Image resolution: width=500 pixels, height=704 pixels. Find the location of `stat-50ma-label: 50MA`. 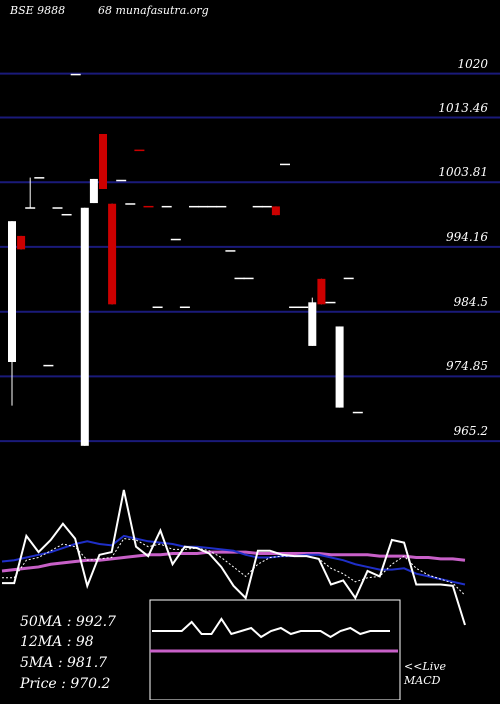

stat-50ma-label: 50MA is located at coordinates (41, 622).